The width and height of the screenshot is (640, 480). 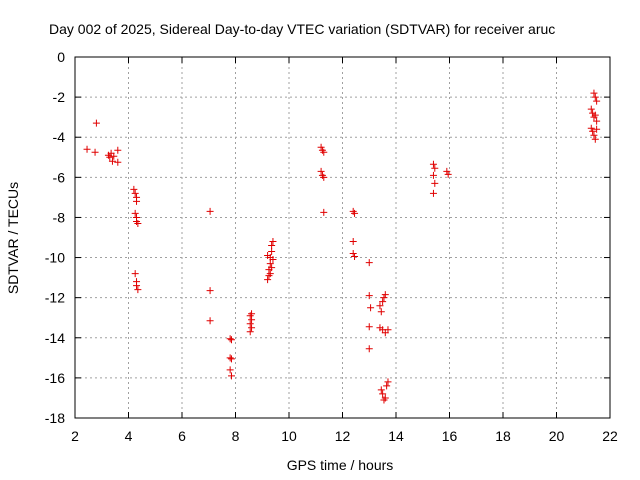 I want to click on y-tick-label: -18, so click(x=55, y=418).